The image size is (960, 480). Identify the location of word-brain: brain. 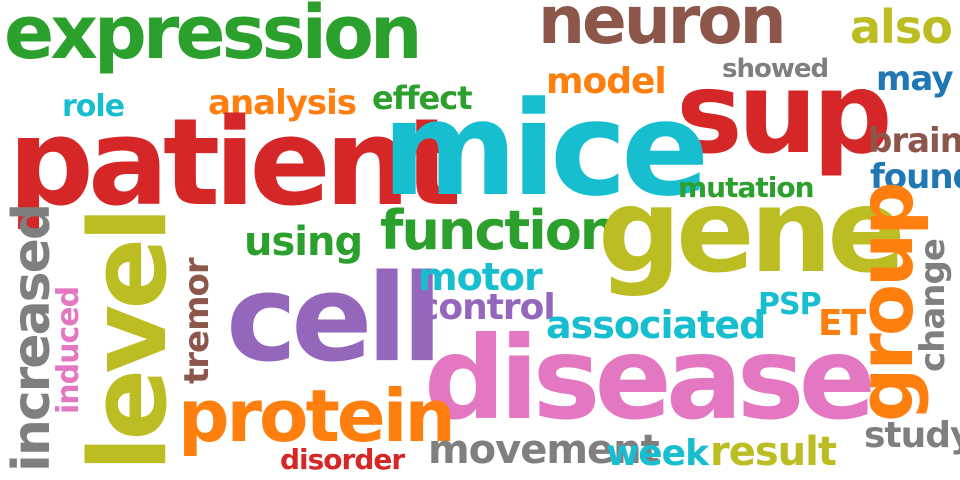
(914, 141).